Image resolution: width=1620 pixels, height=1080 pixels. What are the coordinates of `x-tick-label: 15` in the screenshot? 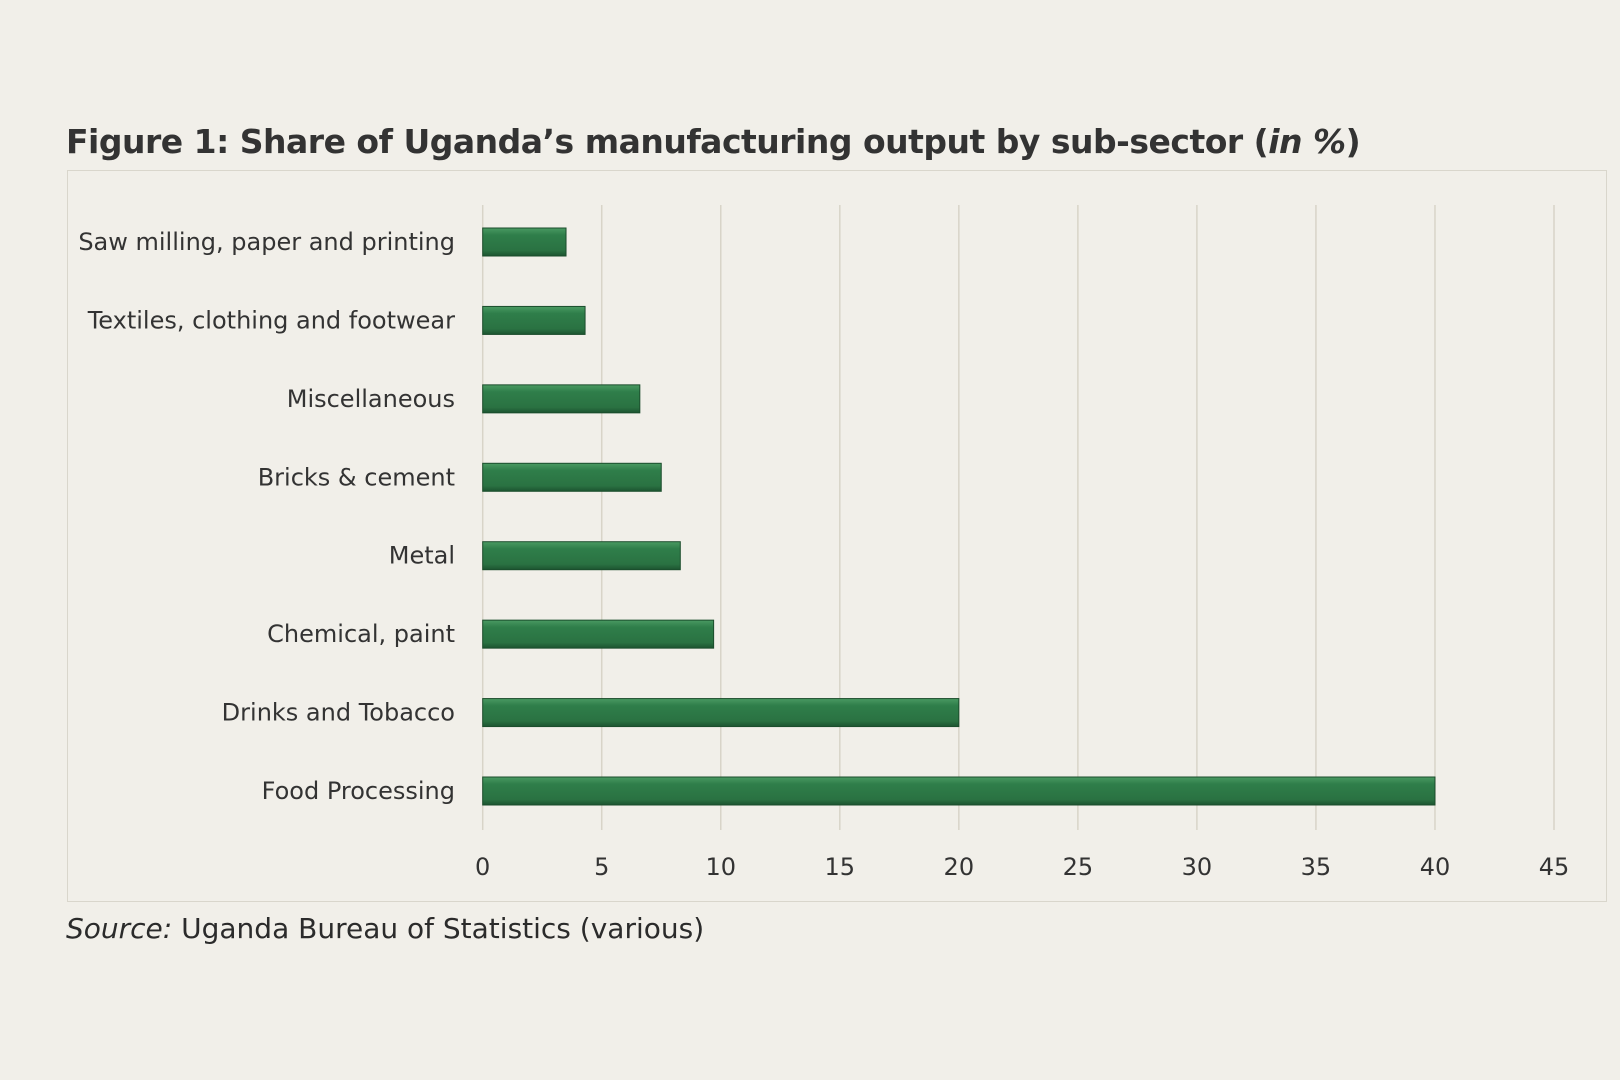 It's located at (840, 867).